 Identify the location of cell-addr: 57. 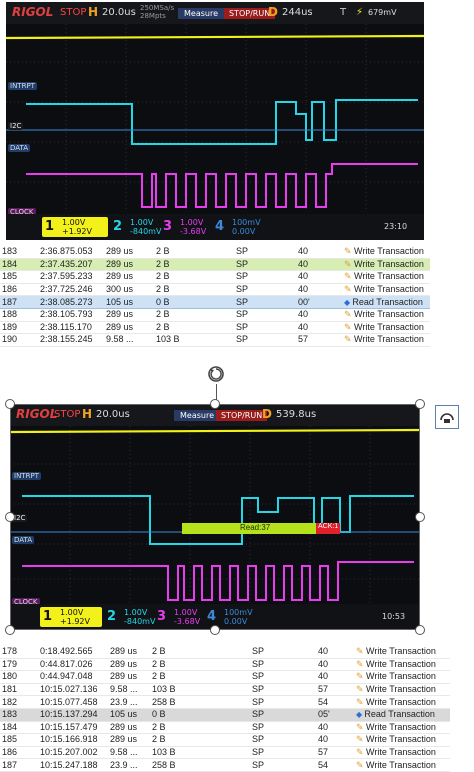
(319, 340).